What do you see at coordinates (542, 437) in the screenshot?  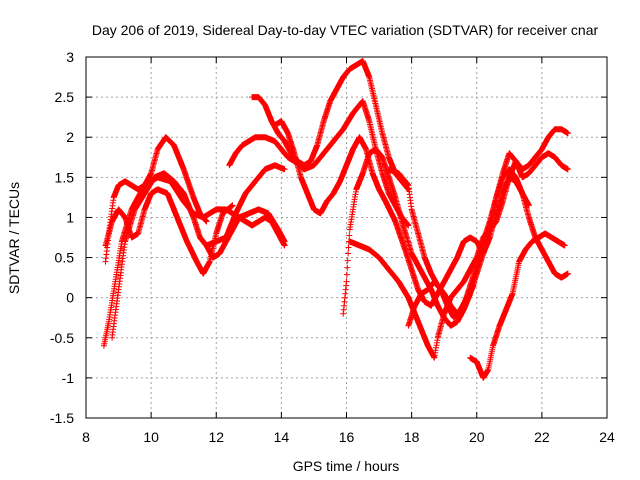 I see `x-tick-label: 22` at bounding box center [542, 437].